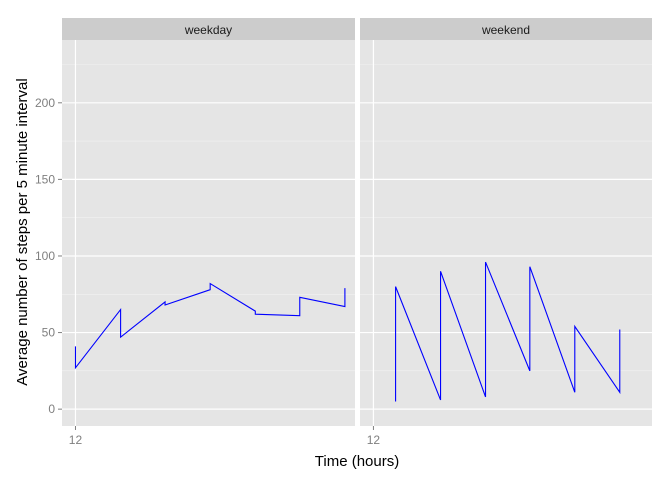  What do you see at coordinates (210, 326) in the screenshot?
I see `series-line-weekday` at bounding box center [210, 326].